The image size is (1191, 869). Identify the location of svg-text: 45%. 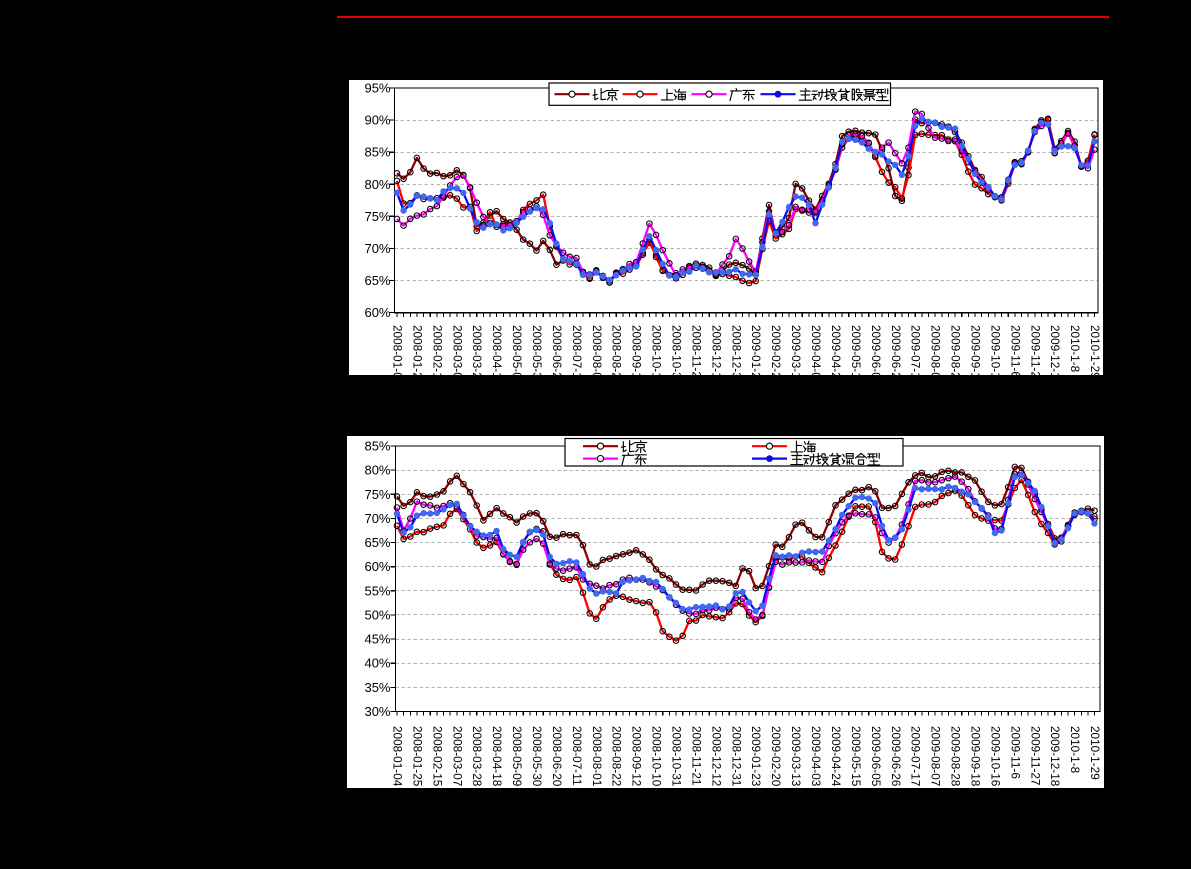
(377, 639).